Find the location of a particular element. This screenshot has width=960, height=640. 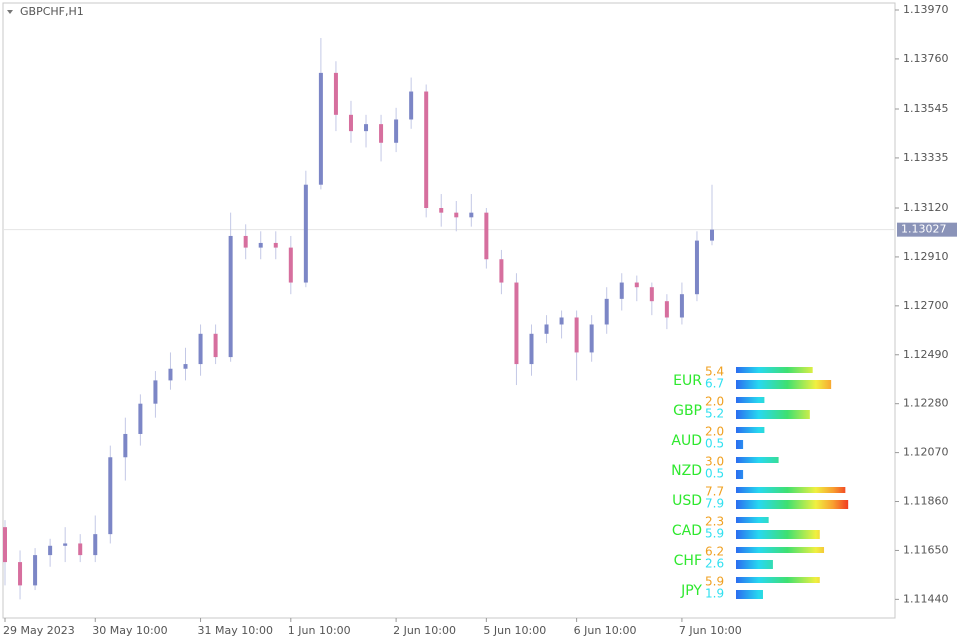

menu-arrow is located at coordinates (10, 12).